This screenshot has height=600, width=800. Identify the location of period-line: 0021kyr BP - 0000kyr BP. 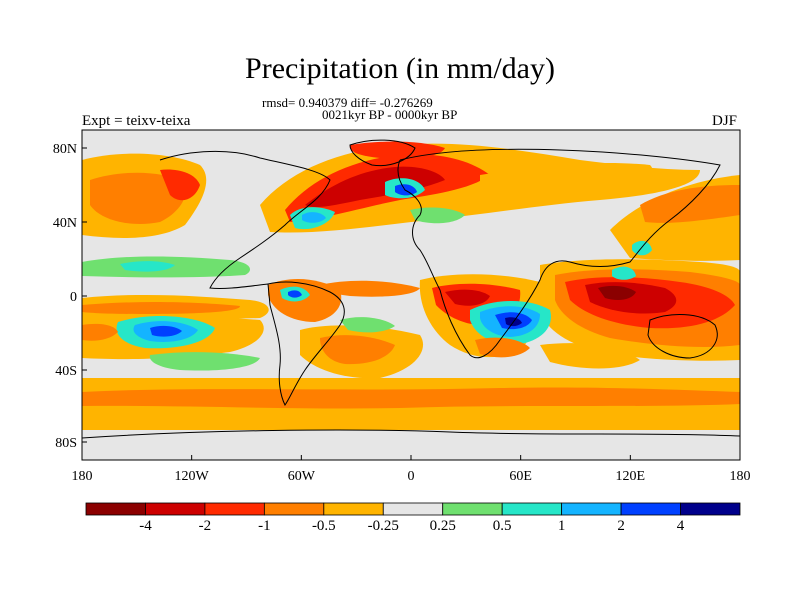
(390, 114).